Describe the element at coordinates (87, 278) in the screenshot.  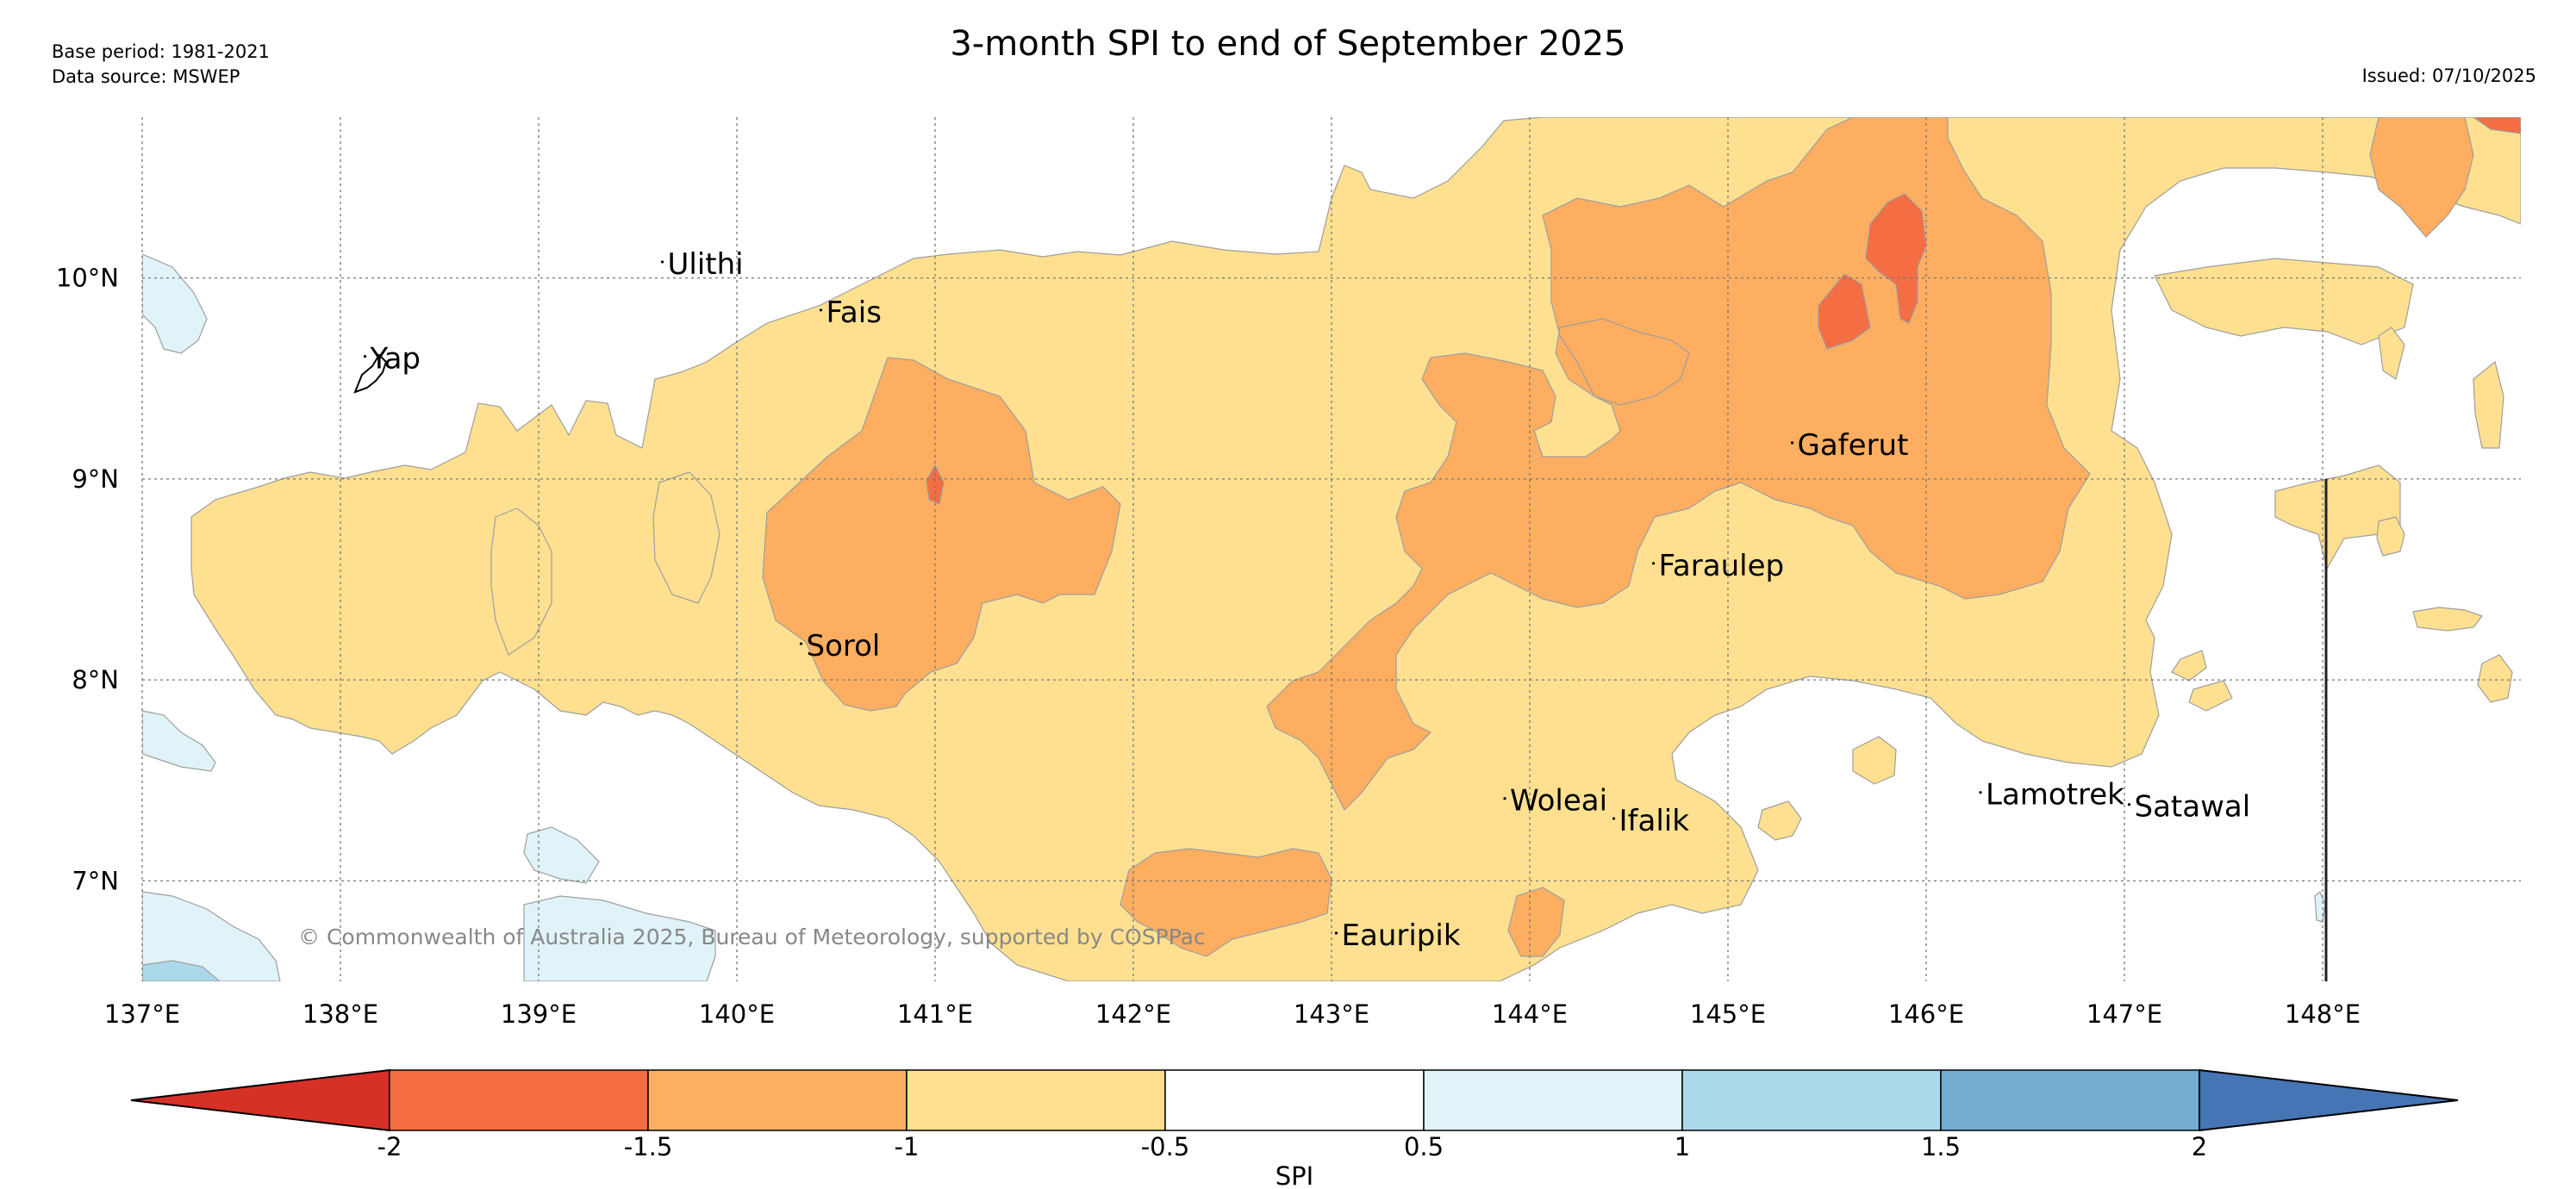
I see `lat-tick-label: 10°N` at that location.